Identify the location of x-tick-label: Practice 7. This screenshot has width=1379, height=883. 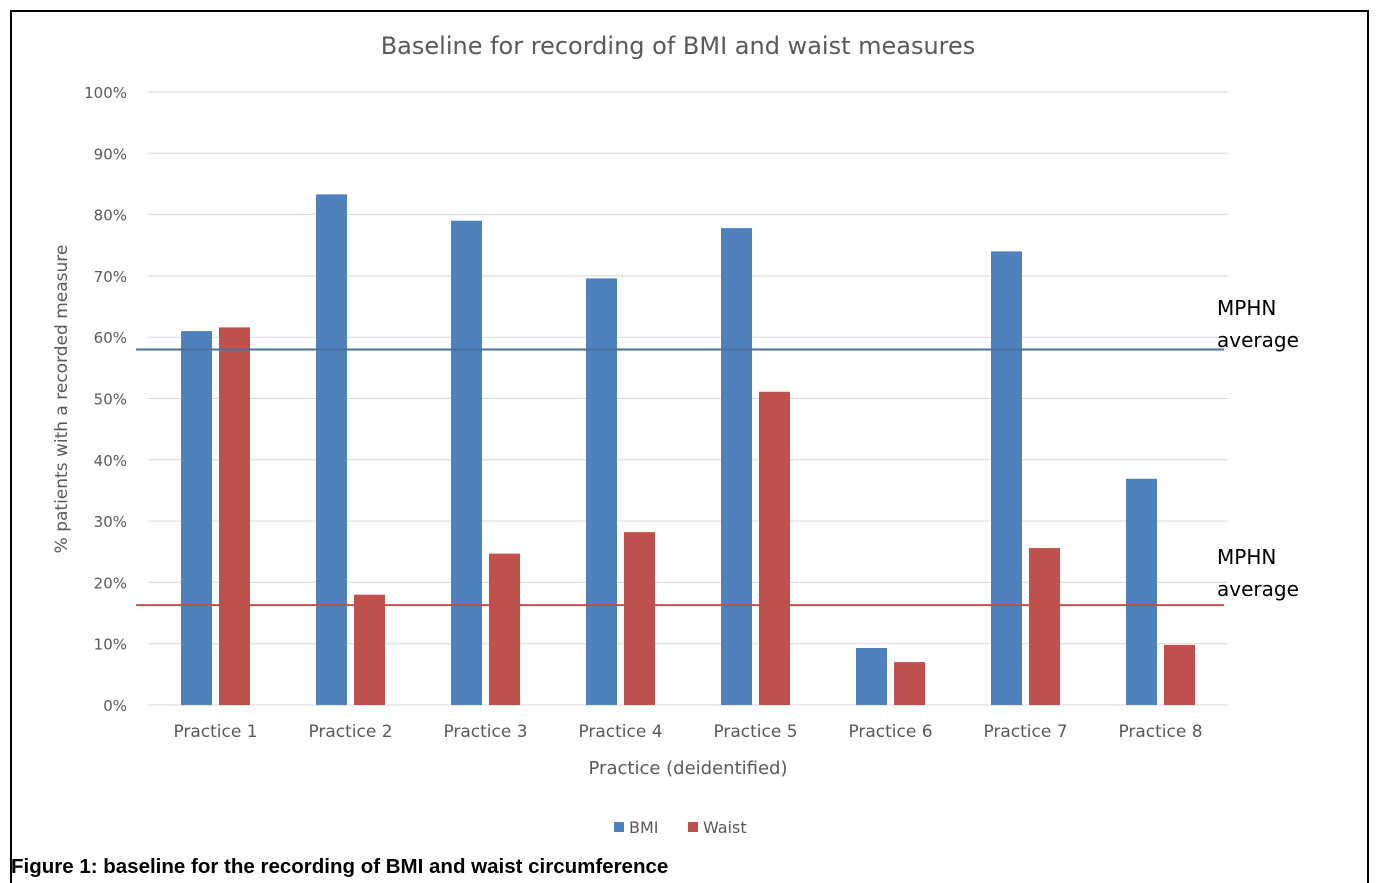
(1025, 732).